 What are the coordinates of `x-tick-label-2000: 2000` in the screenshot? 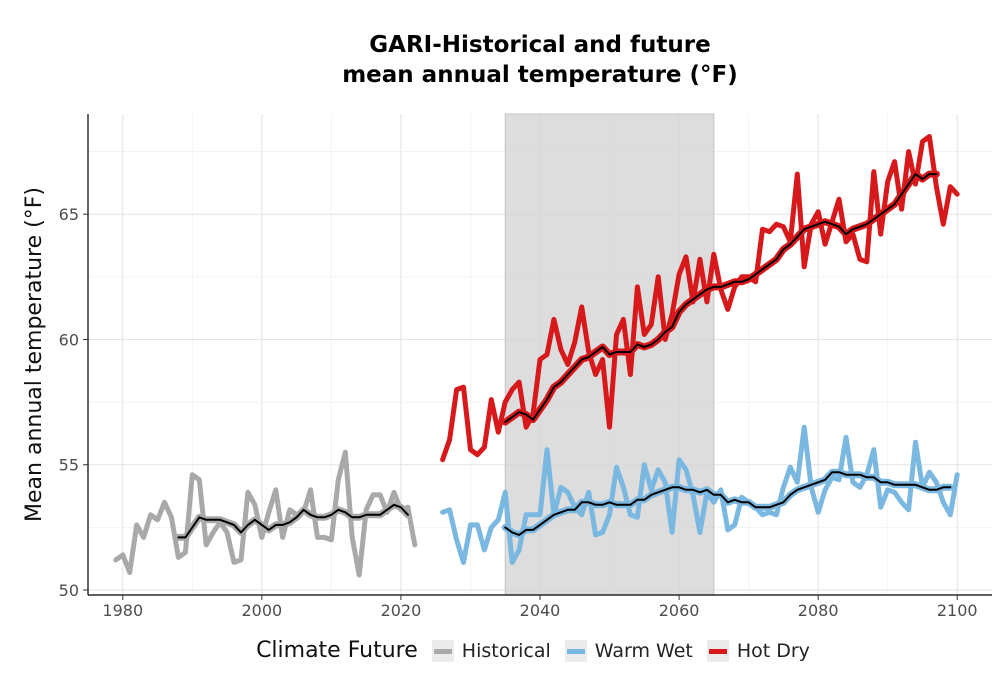 It's located at (261, 610).